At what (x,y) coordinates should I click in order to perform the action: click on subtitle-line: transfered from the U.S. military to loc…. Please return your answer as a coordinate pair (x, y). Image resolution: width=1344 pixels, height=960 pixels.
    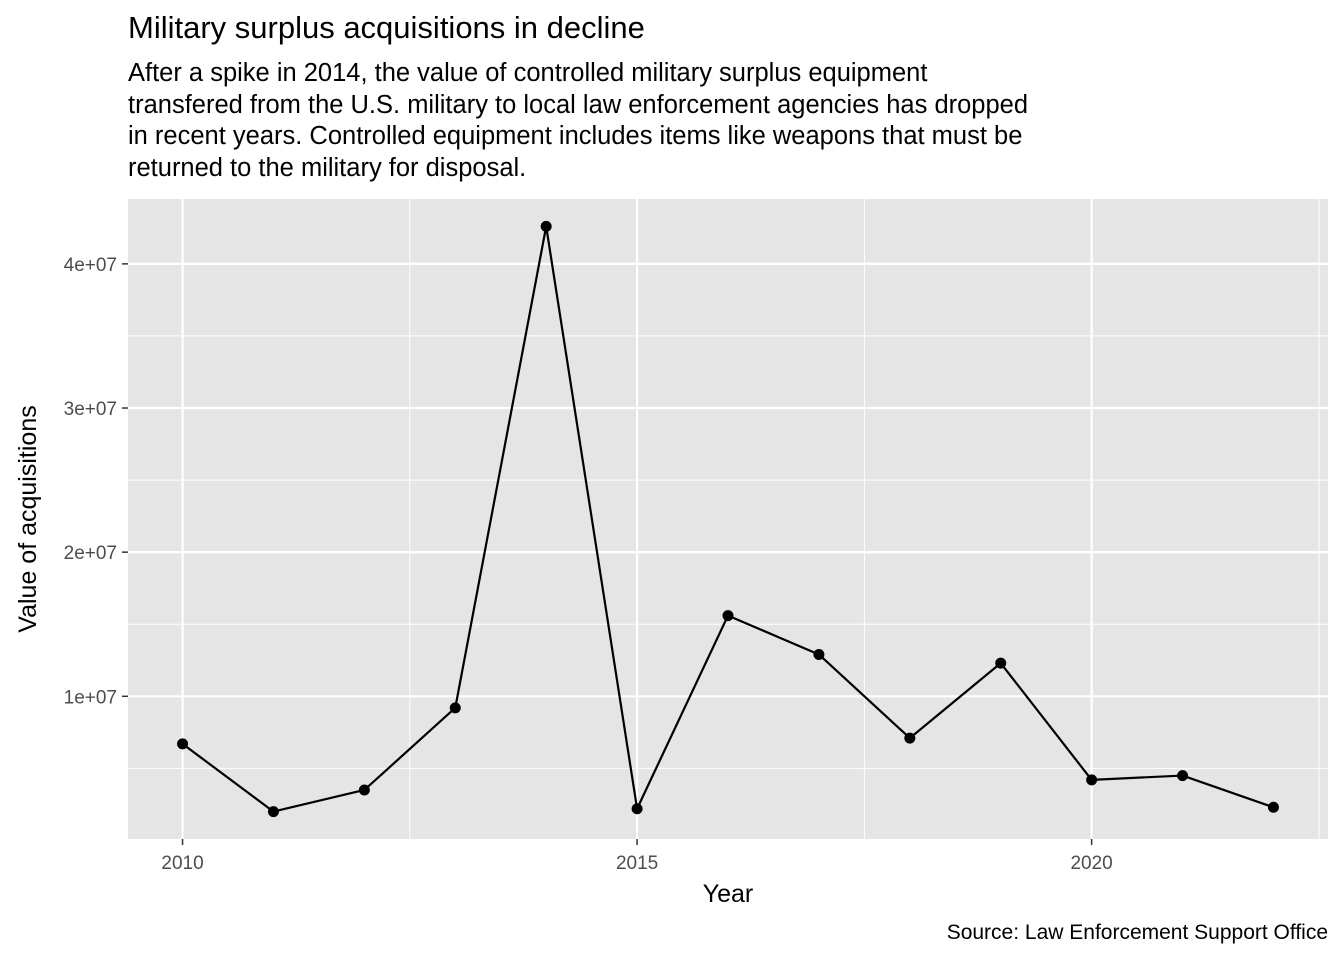
    Looking at the image, I should click on (578, 104).